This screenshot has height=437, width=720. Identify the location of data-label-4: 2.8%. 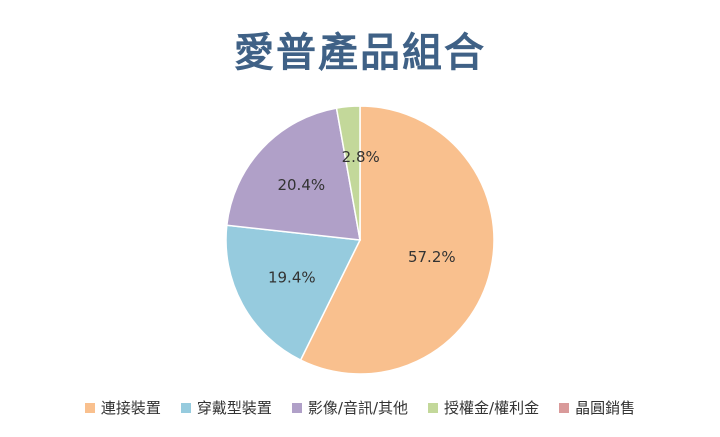
(361, 157).